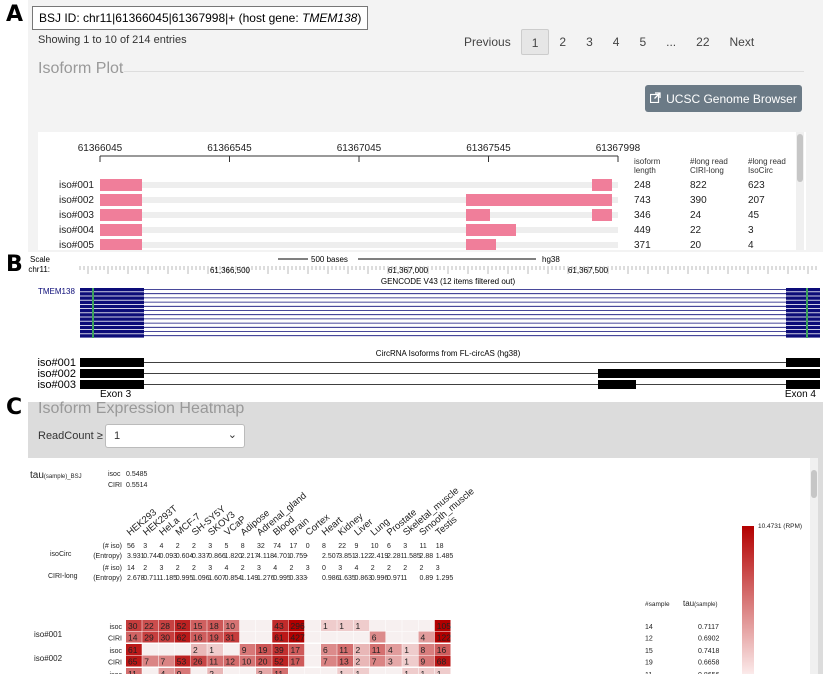  What do you see at coordinates (642, 185) in the screenshot?
I see `isoform-length: 248` at bounding box center [642, 185].